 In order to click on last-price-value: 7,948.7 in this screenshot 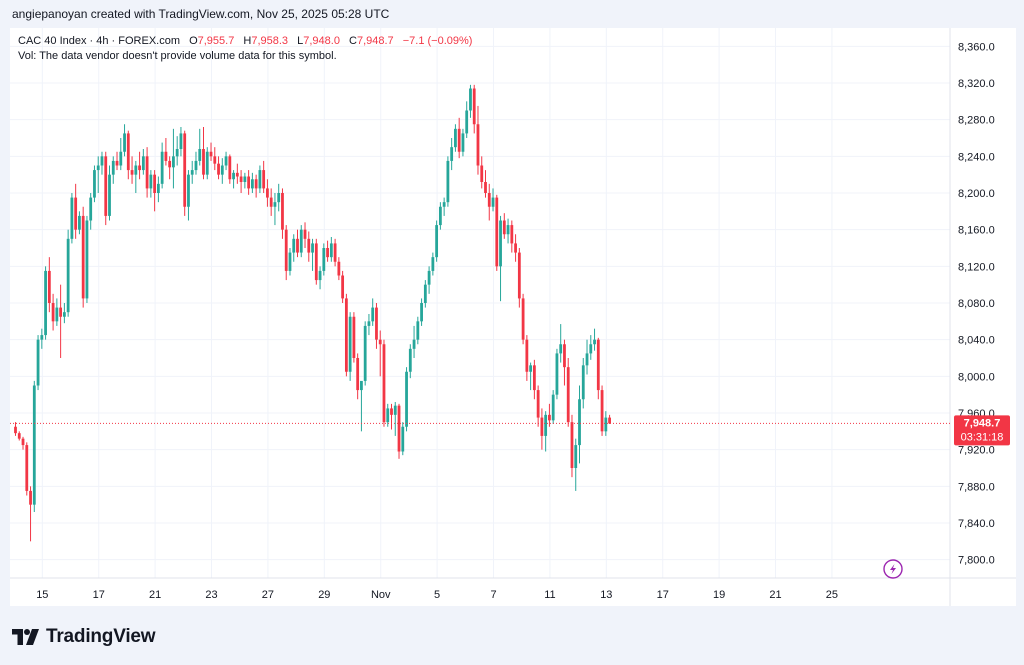, I will do `click(982, 423)`.